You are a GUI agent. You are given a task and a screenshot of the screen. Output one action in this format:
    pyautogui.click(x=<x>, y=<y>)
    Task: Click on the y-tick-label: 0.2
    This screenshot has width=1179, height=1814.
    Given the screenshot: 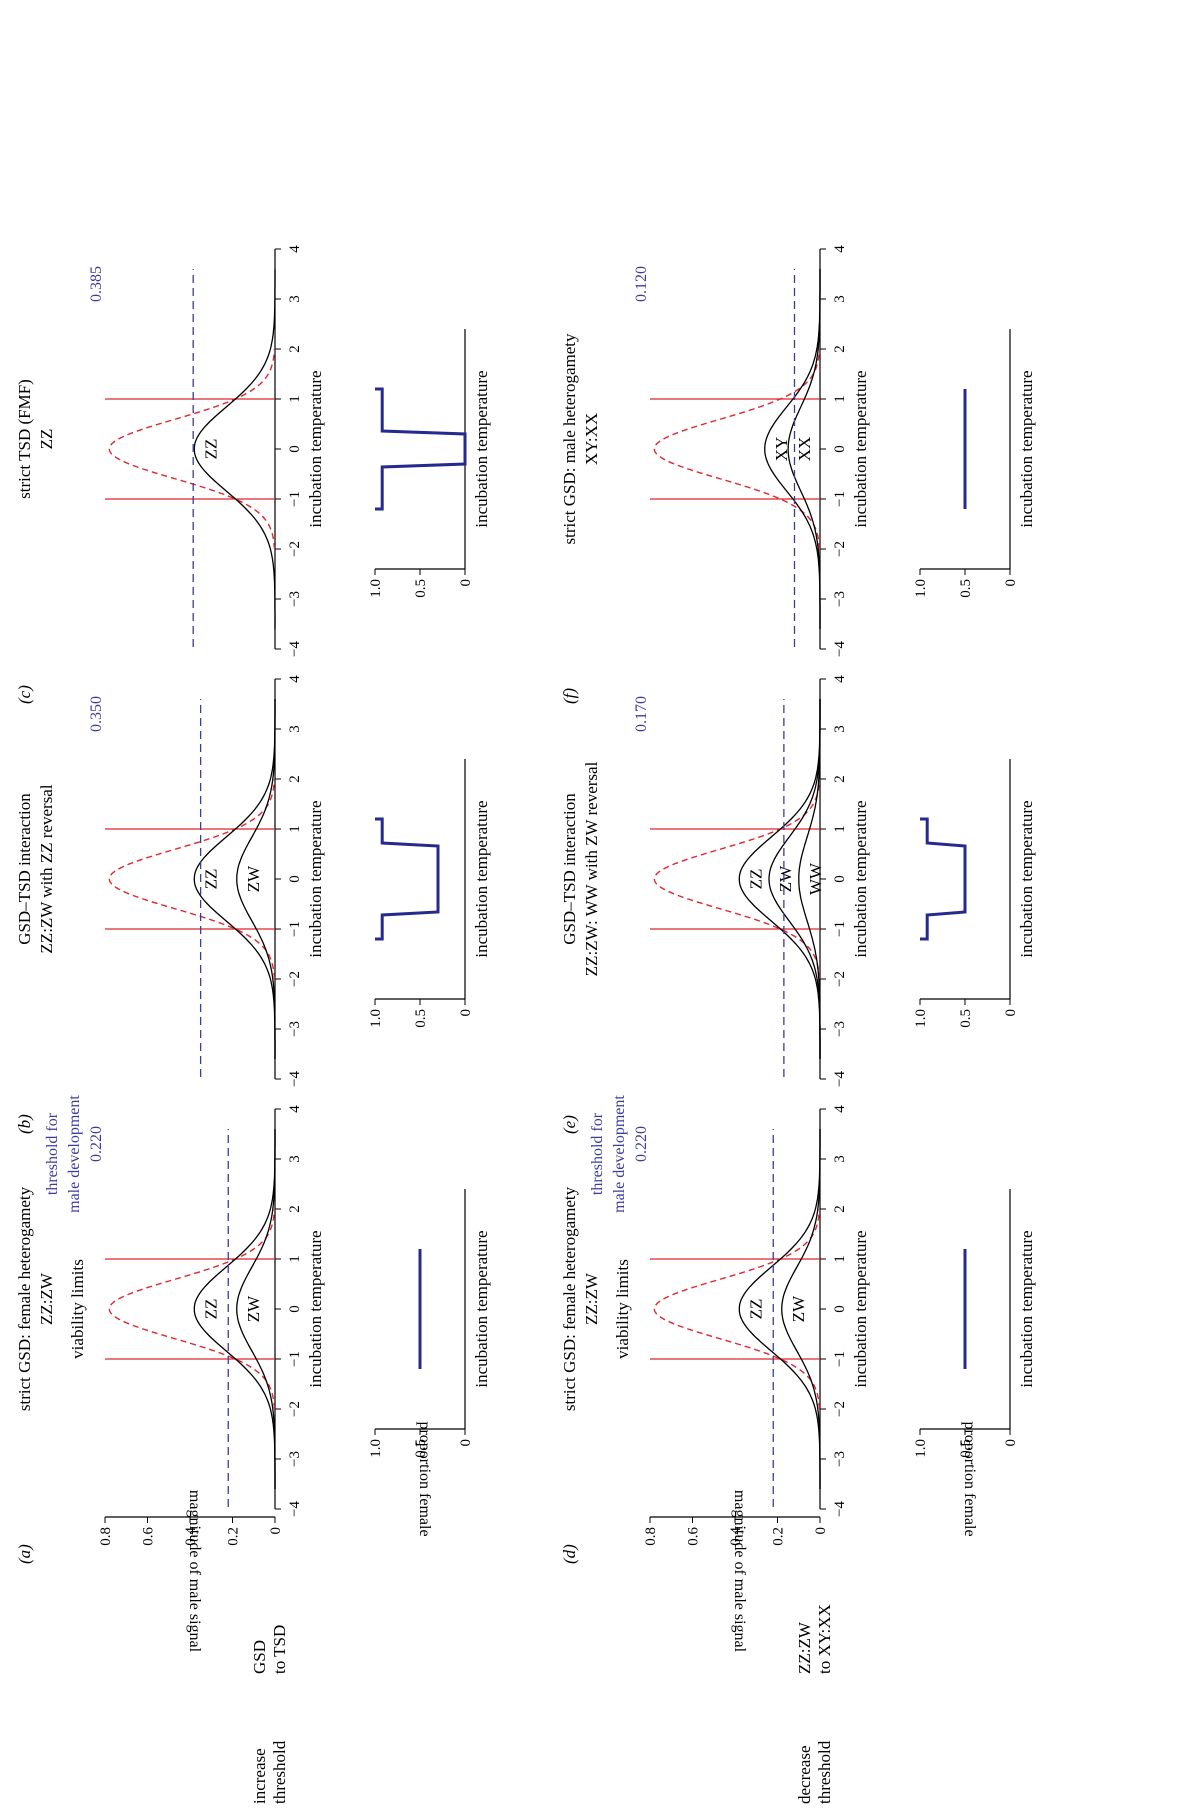 What is the action you would take?
    pyautogui.click(x=234, y=1536)
    